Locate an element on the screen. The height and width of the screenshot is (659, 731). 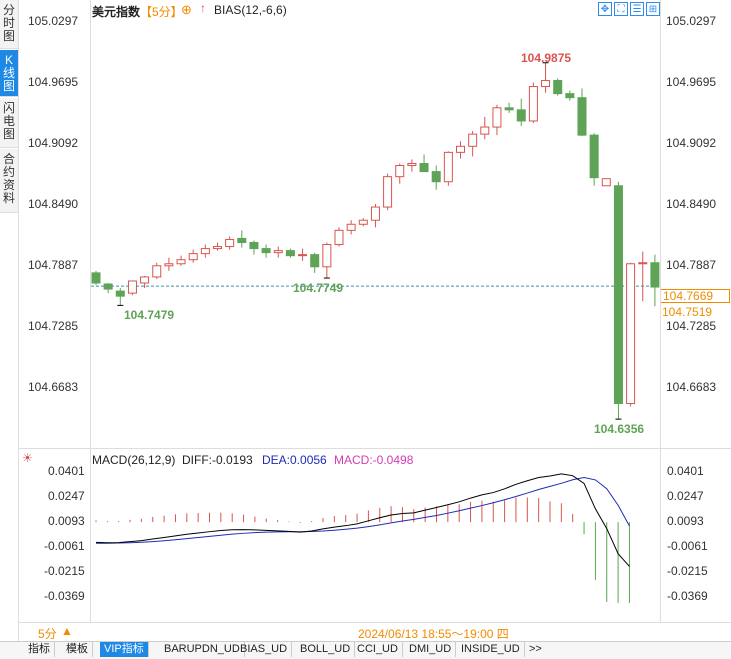
up-arrow-icon: ↑ is located at coordinates (203, 8).